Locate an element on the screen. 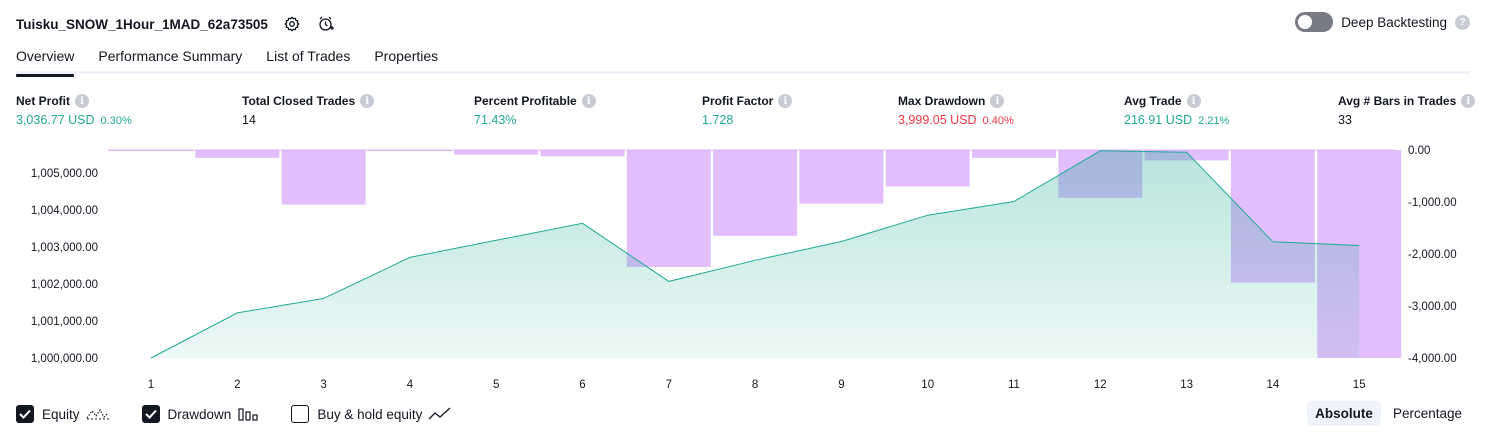  x-axis-tick: 2 is located at coordinates (237, 385).